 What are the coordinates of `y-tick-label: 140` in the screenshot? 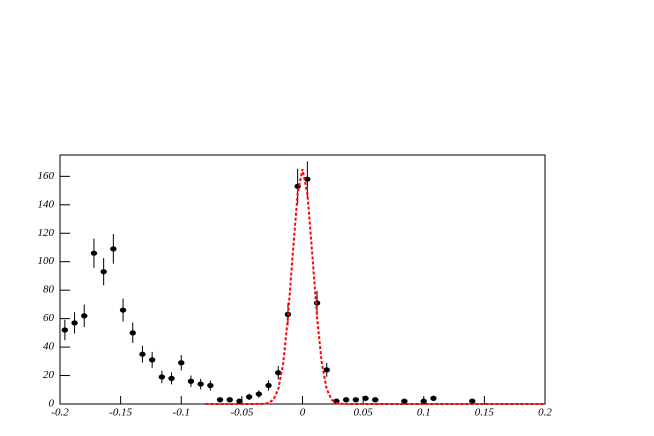 It's located at (46, 204).